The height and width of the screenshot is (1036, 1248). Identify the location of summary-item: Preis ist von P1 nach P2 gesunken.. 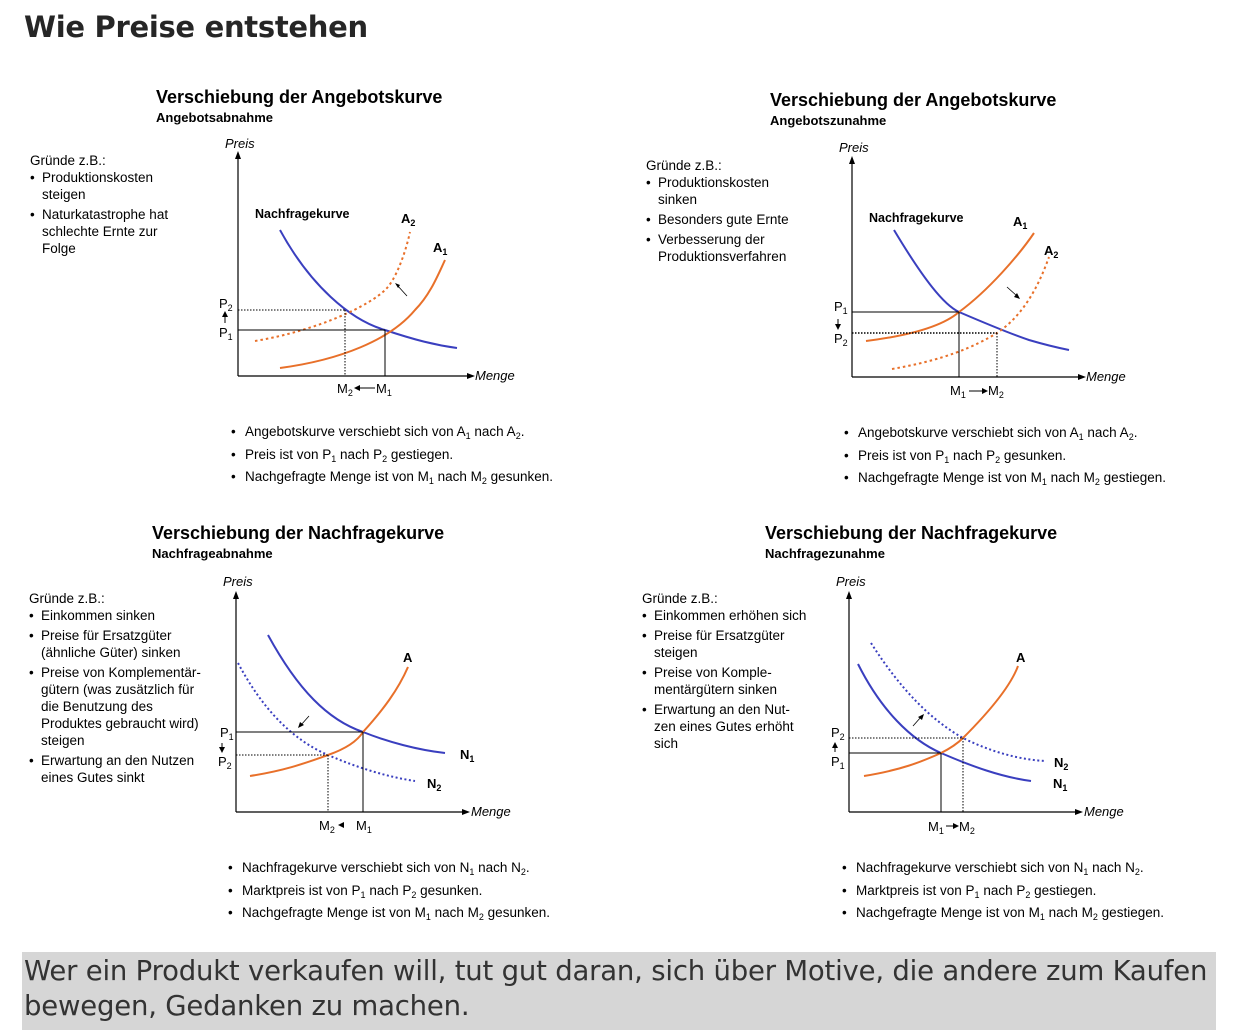
(1005, 458).